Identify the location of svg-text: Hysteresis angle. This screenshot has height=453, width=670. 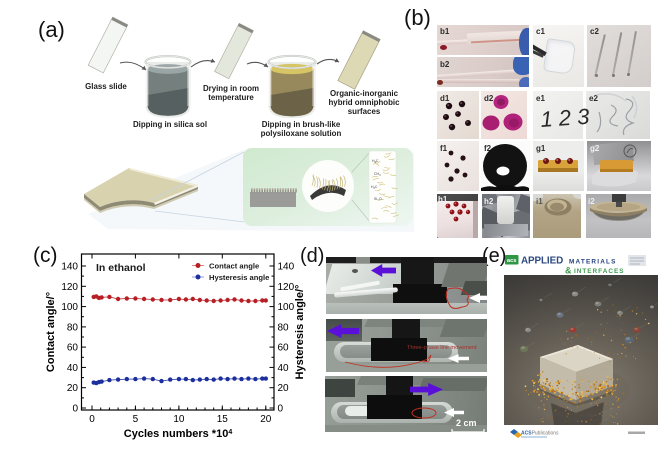
(239, 277).